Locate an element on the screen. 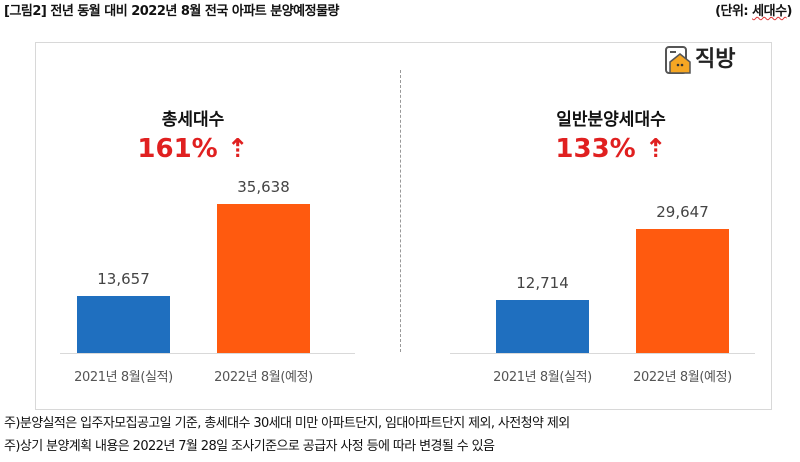  value-label-0-0: 13,657 is located at coordinates (123, 278).